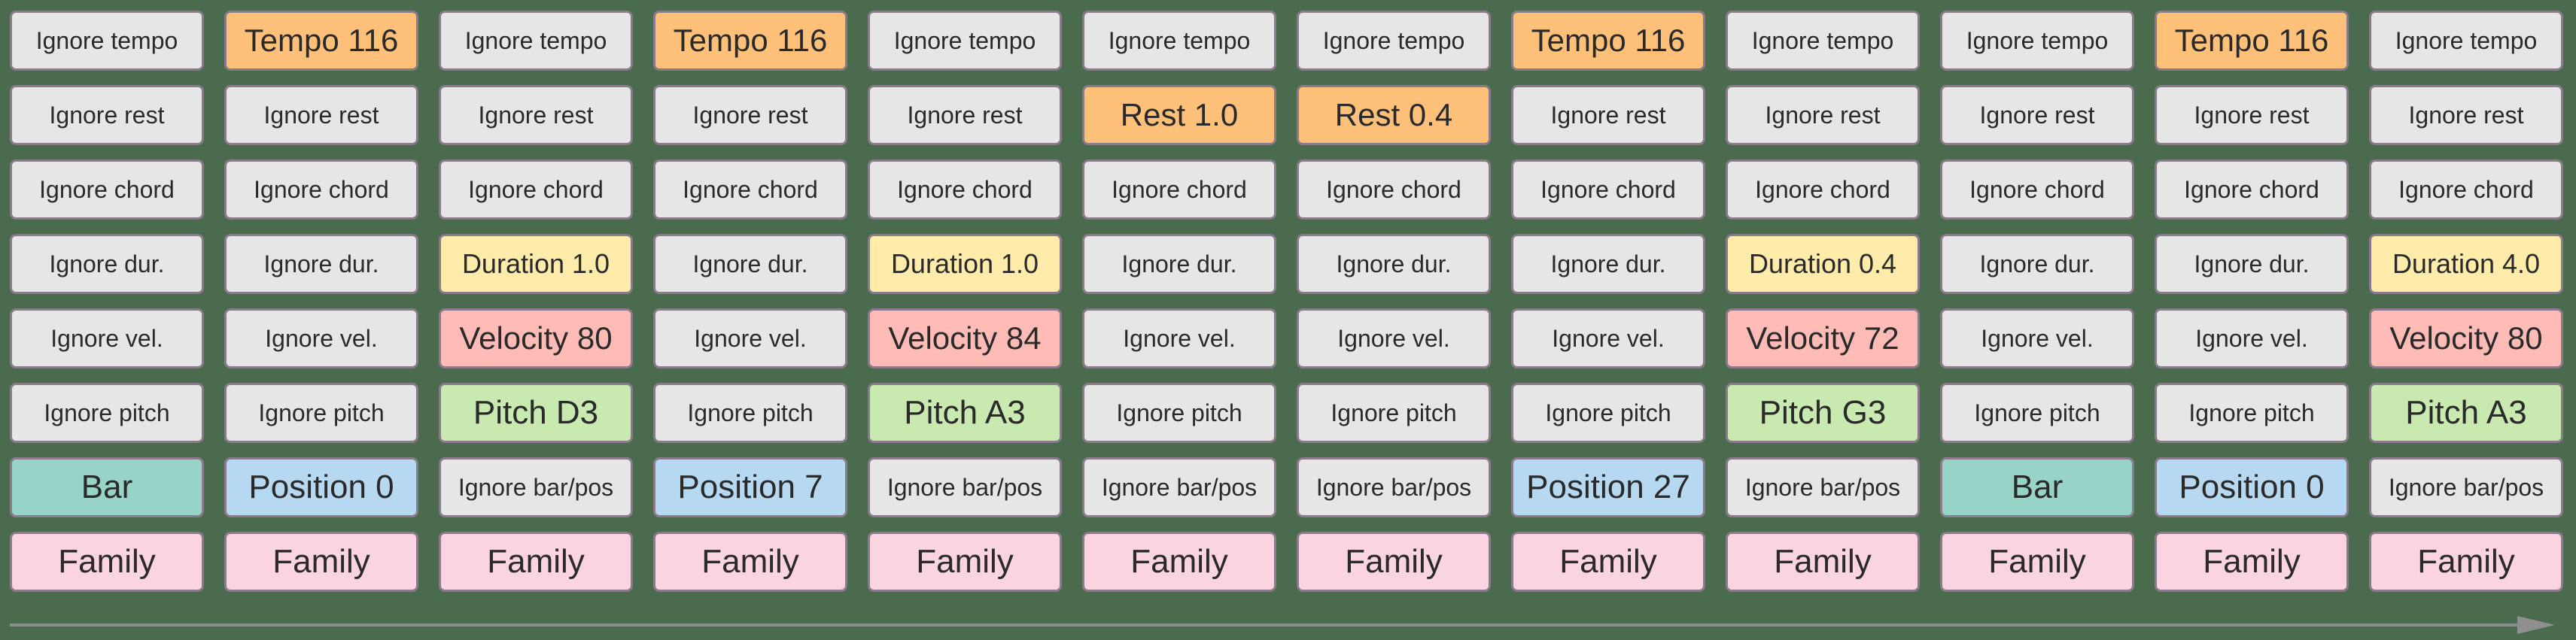 The width and height of the screenshot is (2576, 640). Describe the element at coordinates (750, 487) in the screenshot. I see `token-bar-position-col-4: Position 7` at that location.